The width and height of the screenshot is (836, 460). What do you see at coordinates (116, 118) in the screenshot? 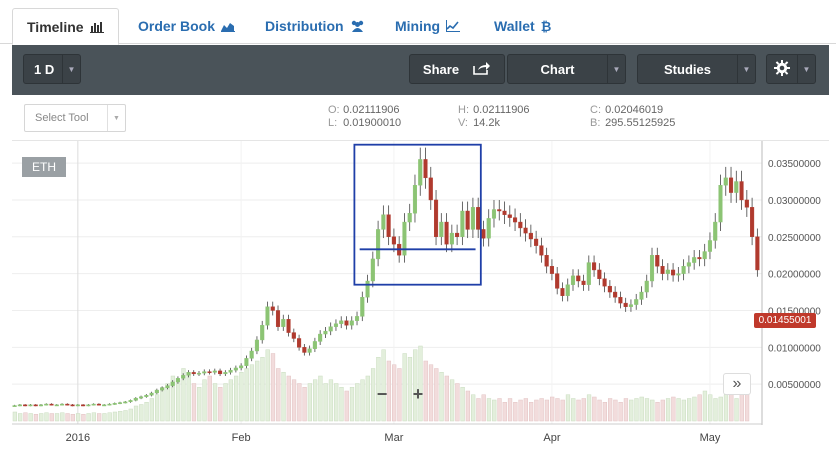
I see `chevron-down-icon: ▼` at bounding box center [116, 118].